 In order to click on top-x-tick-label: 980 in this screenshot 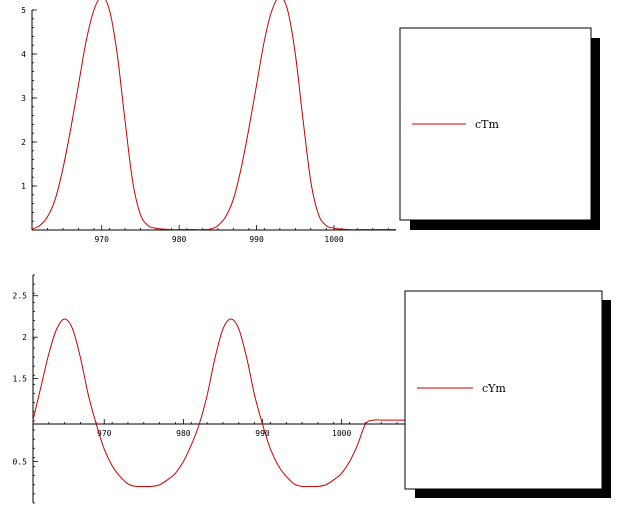, I will do `click(179, 239)`.